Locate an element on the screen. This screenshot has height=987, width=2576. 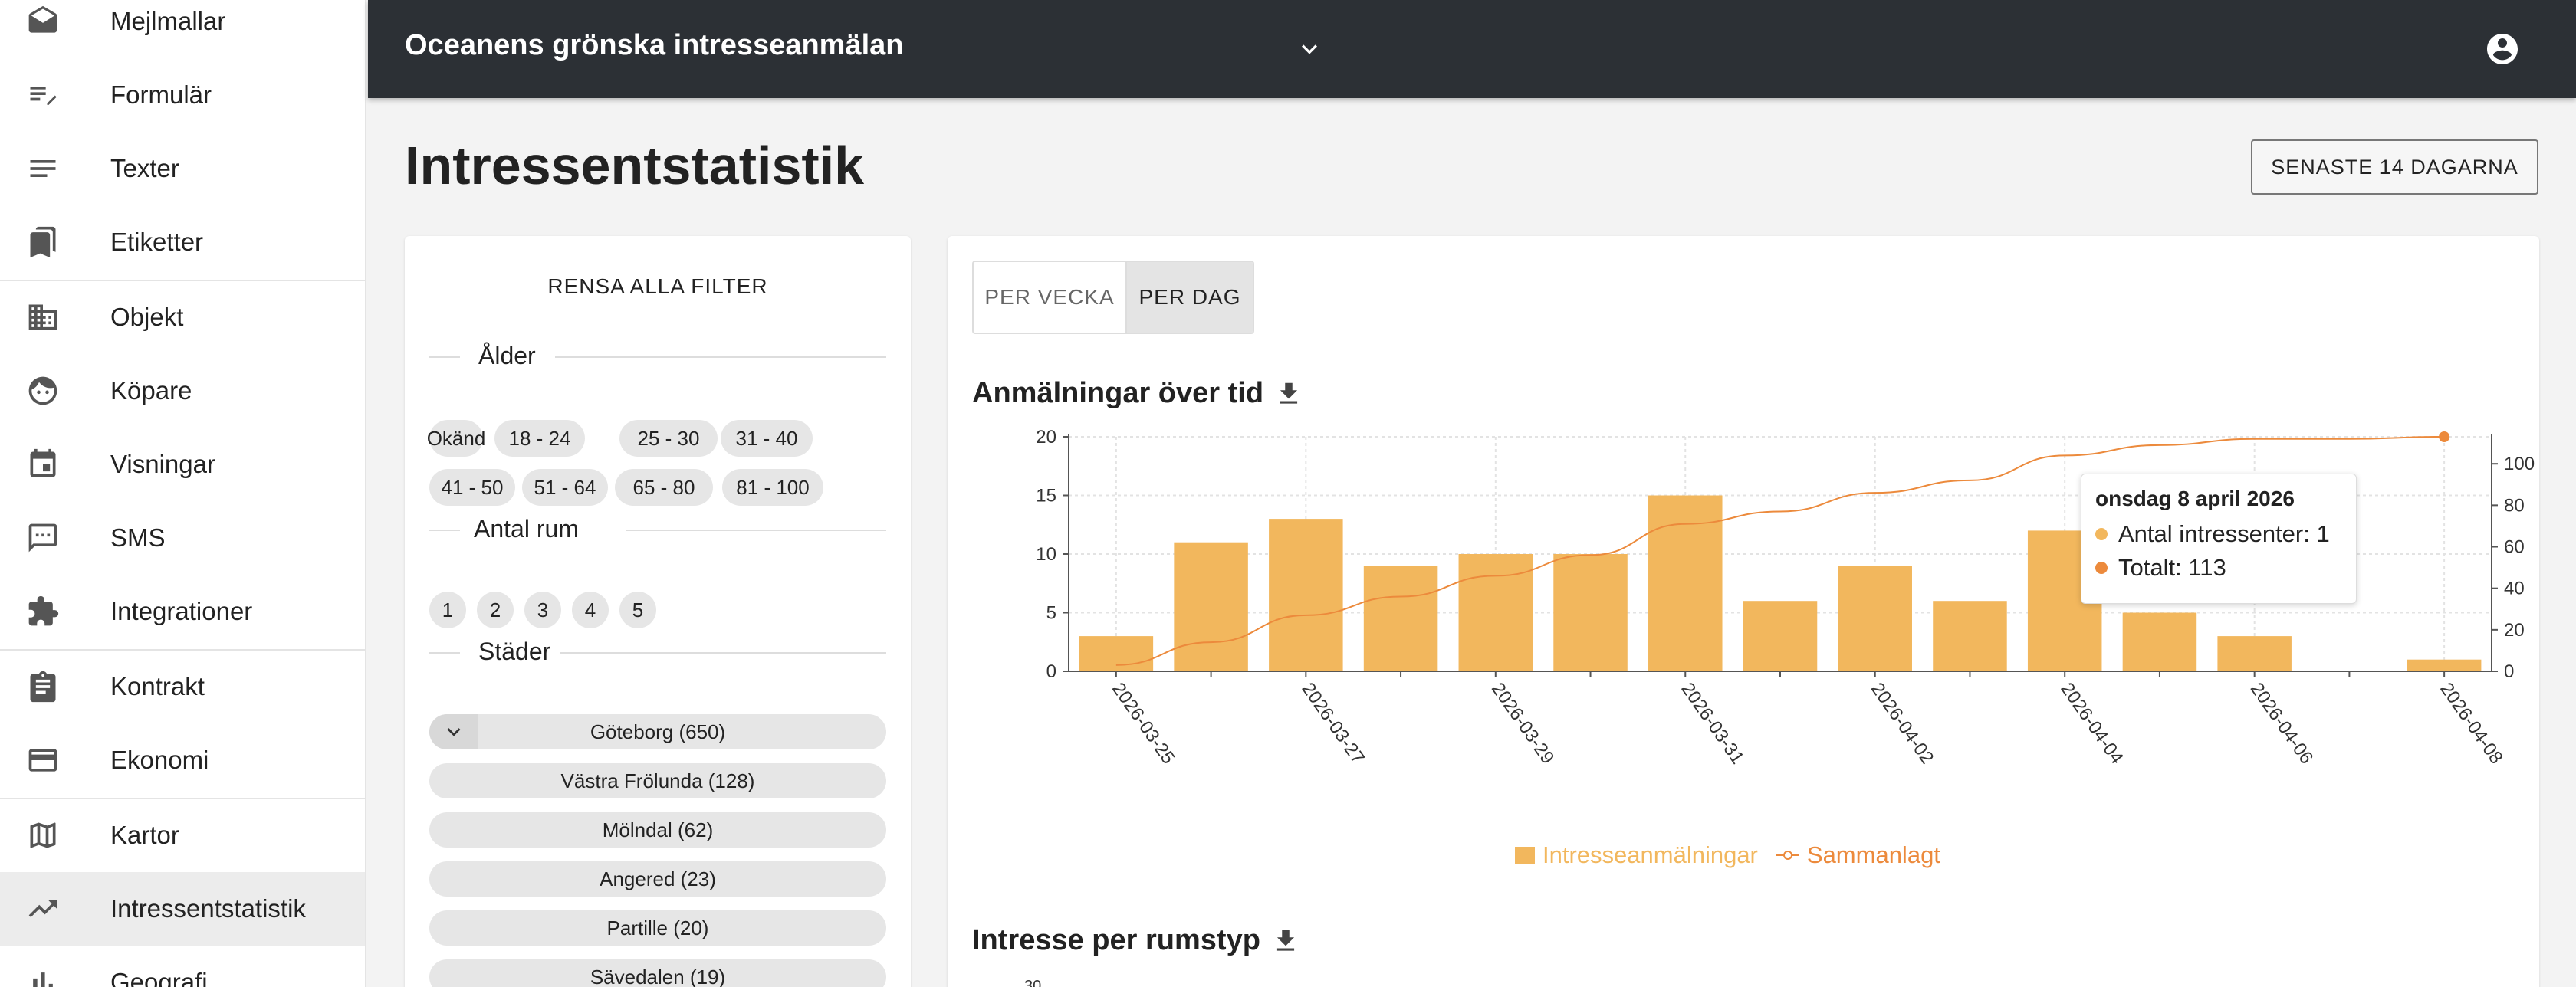
sidebar-item-intressentstatistik: Intressentstatistik is located at coordinates (182, 909).